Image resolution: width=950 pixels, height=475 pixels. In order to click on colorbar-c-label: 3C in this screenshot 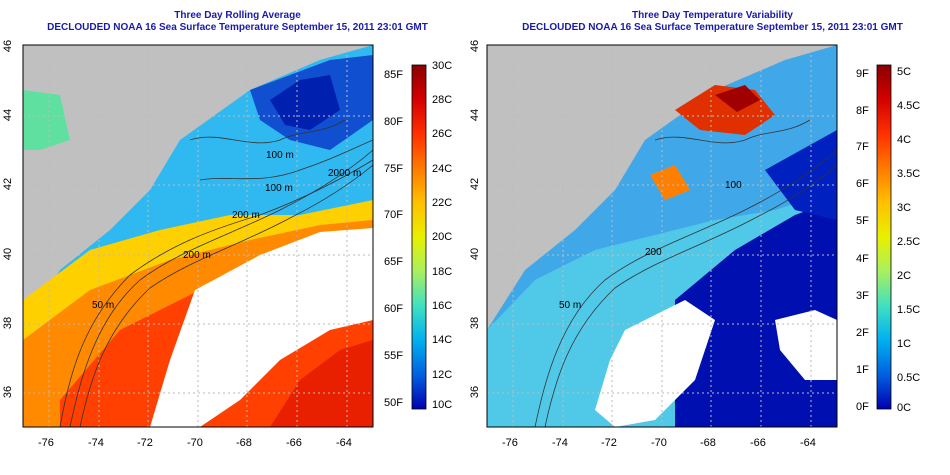, I will do `click(904, 208)`.